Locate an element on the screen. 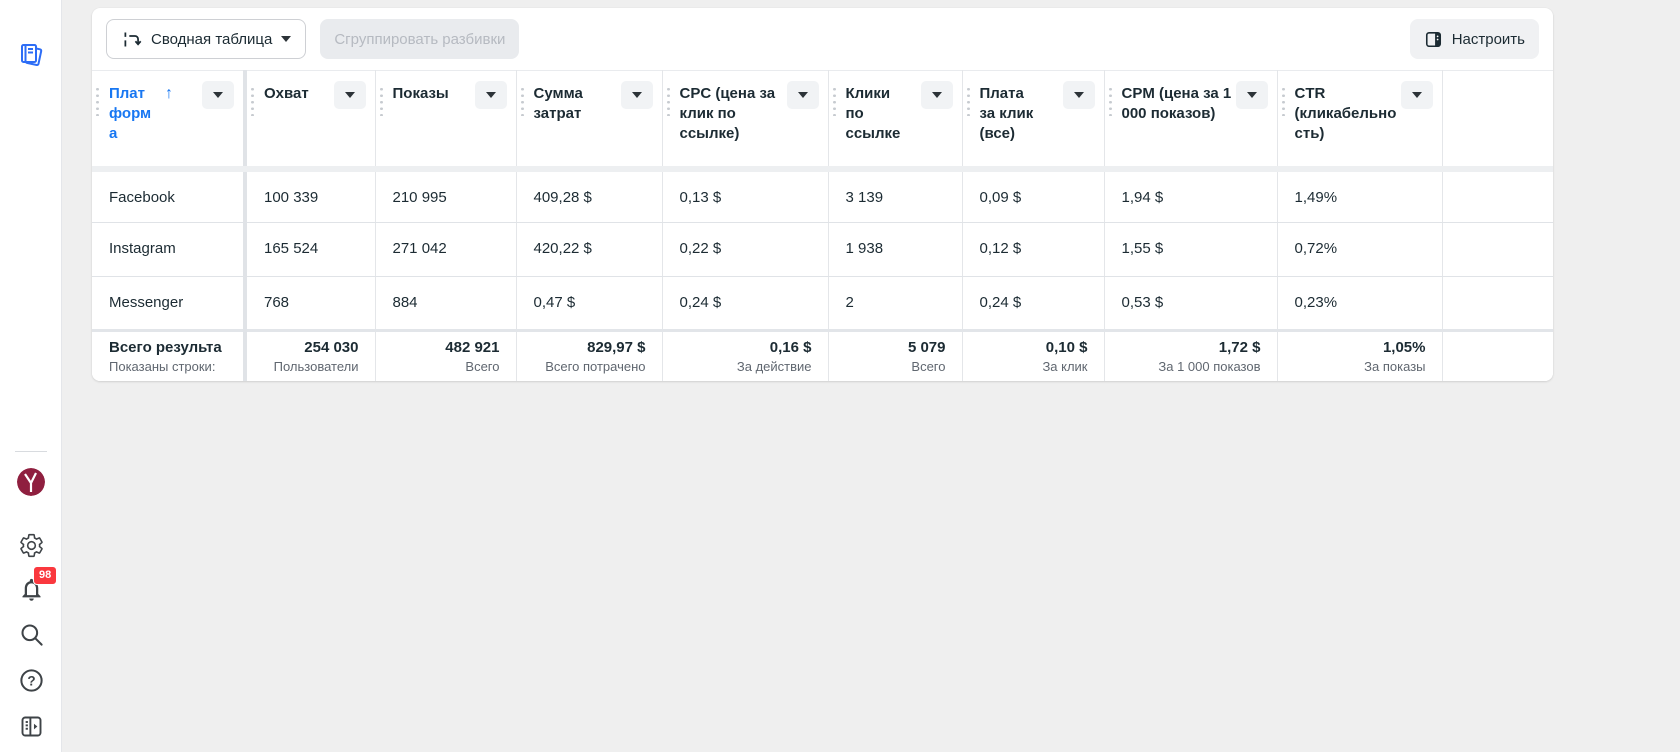 The width and height of the screenshot is (1680, 752). totals-title-cell: Всего результа Показаны строки: is located at coordinates (169, 355).